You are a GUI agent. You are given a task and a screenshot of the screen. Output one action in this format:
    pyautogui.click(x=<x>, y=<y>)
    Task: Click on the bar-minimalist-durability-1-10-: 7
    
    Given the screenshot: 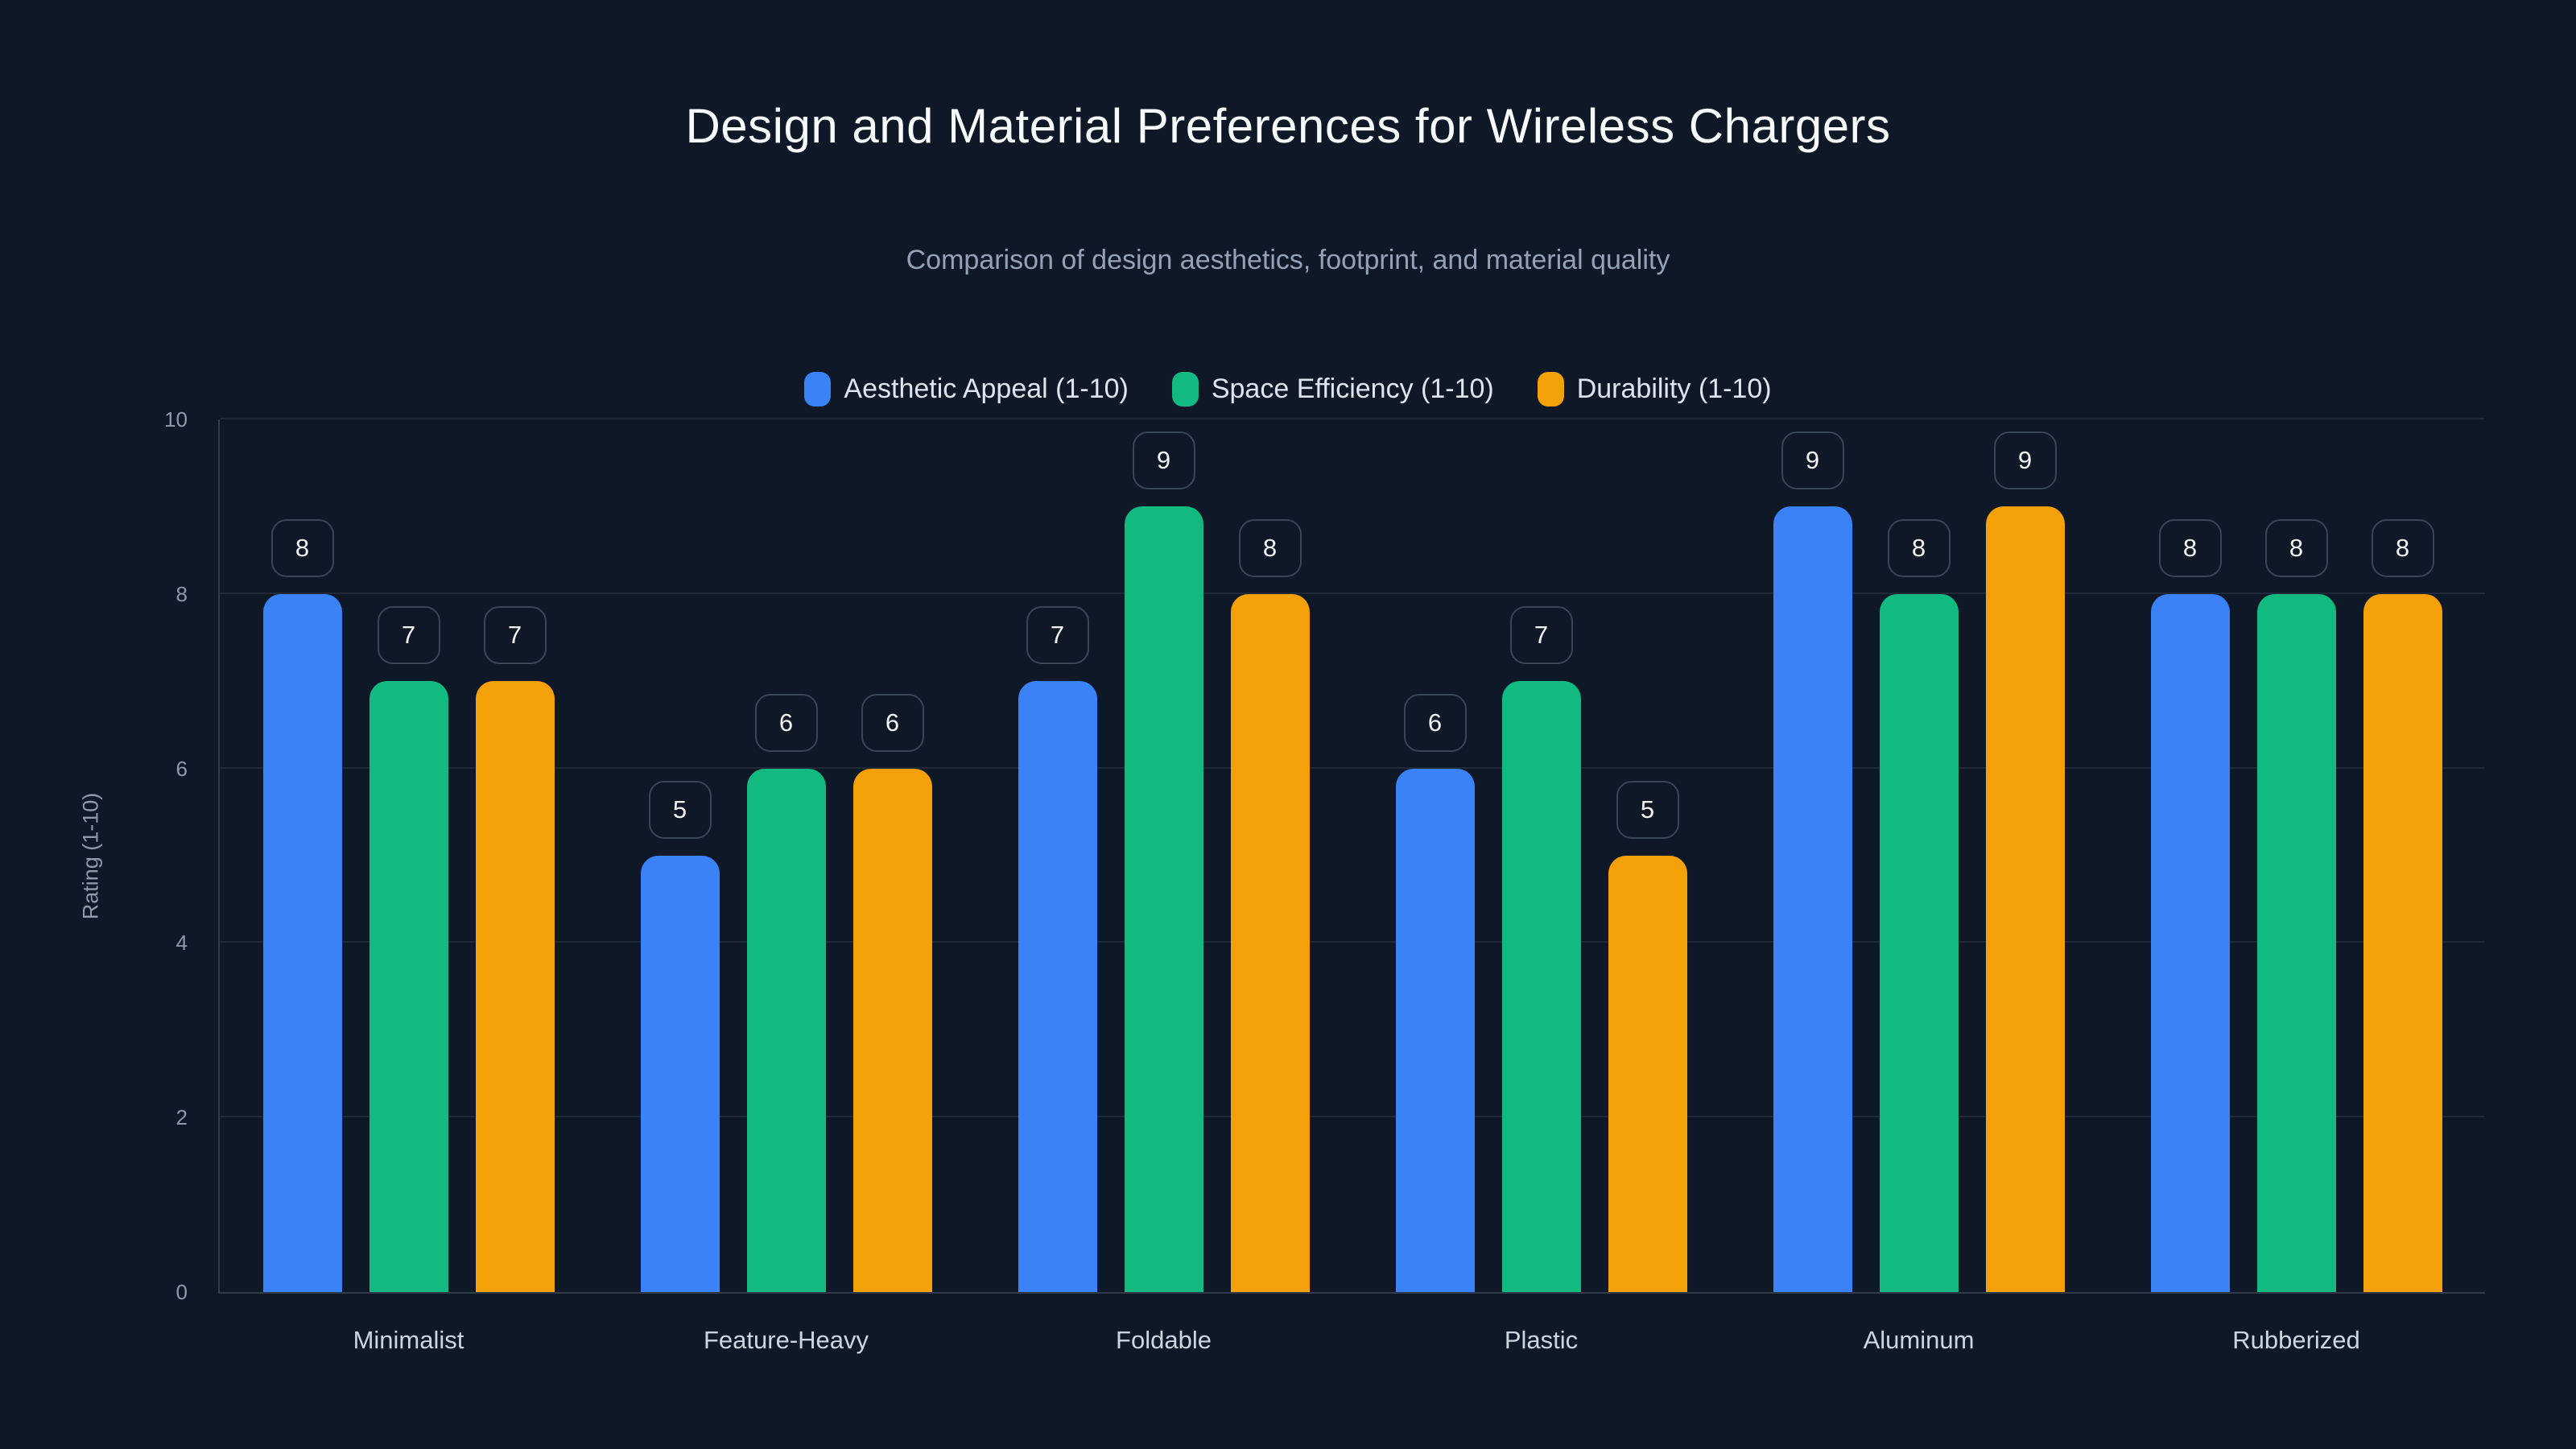 What is the action you would take?
    pyautogui.click(x=515, y=949)
    